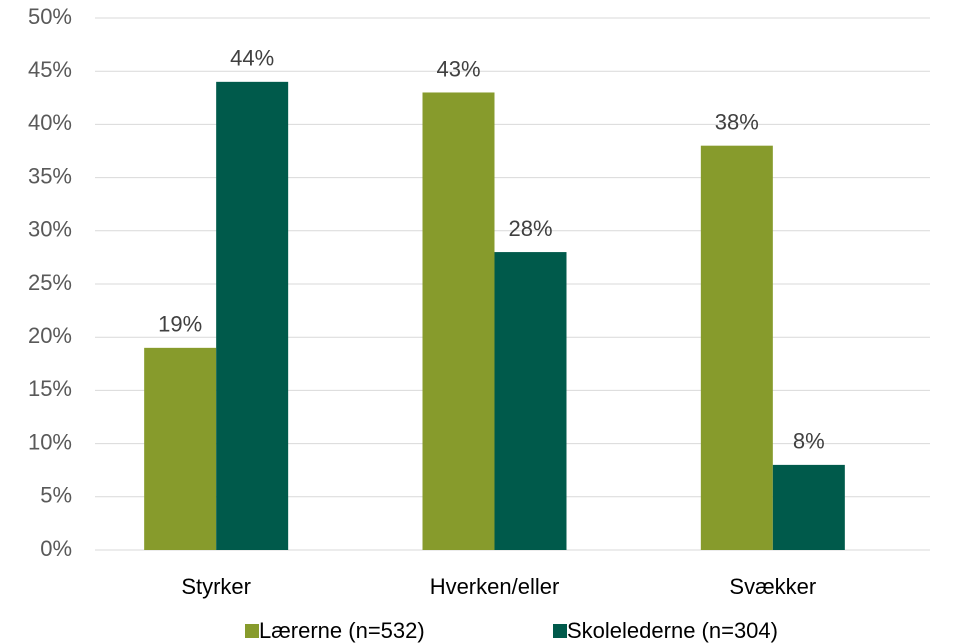 The image size is (963, 643). Describe the element at coordinates (737, 121) in the screenshot. I see `data-label: 38%` at that location.